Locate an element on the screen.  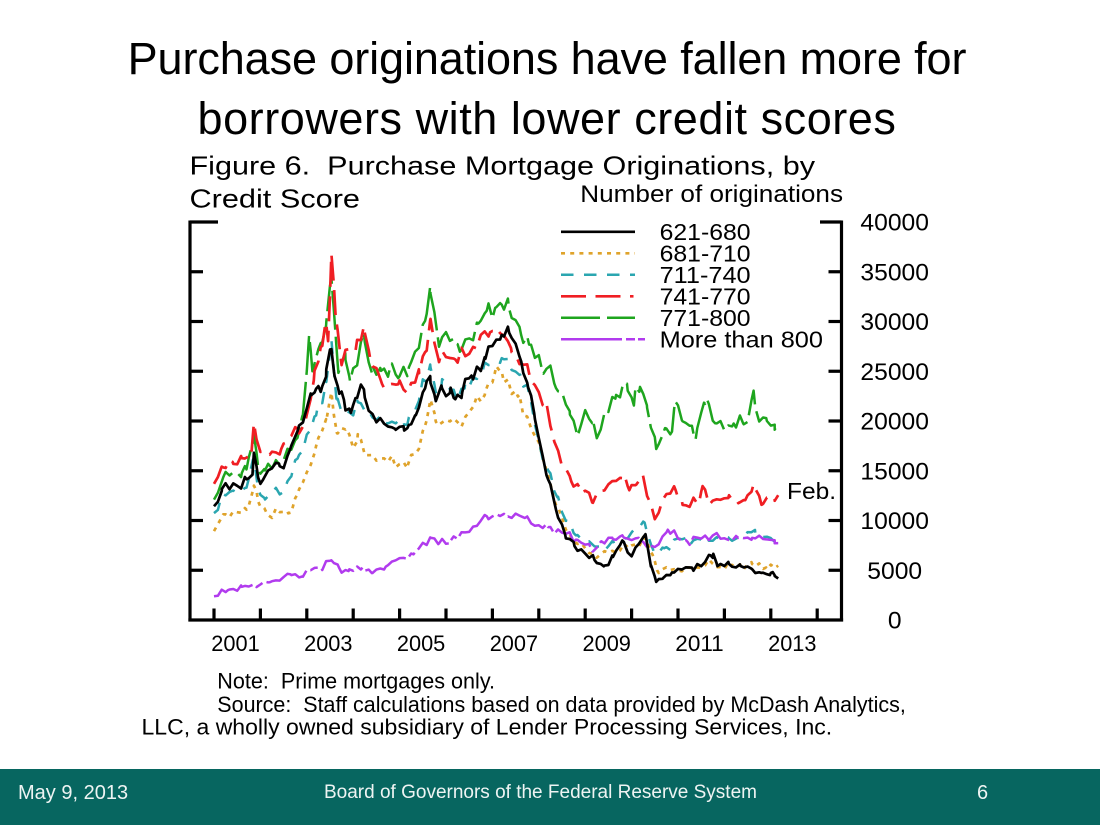
svg-text: 25000 is located at coordinates (894, 372).